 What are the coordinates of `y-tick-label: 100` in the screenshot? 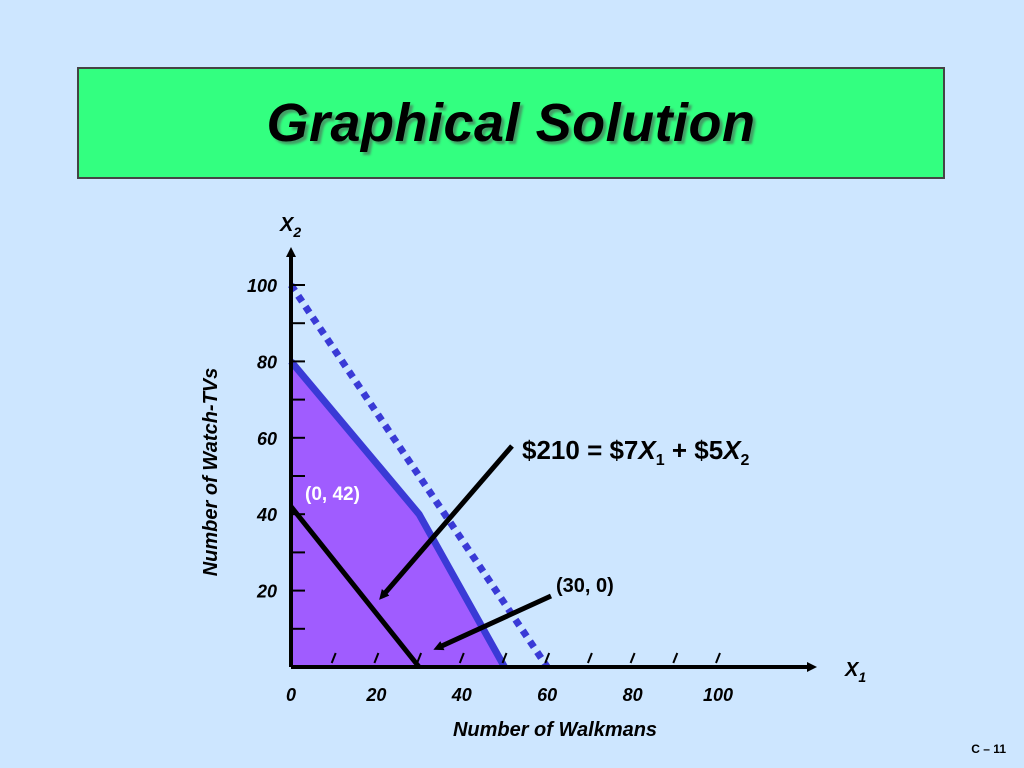 It's located at (262, 286).